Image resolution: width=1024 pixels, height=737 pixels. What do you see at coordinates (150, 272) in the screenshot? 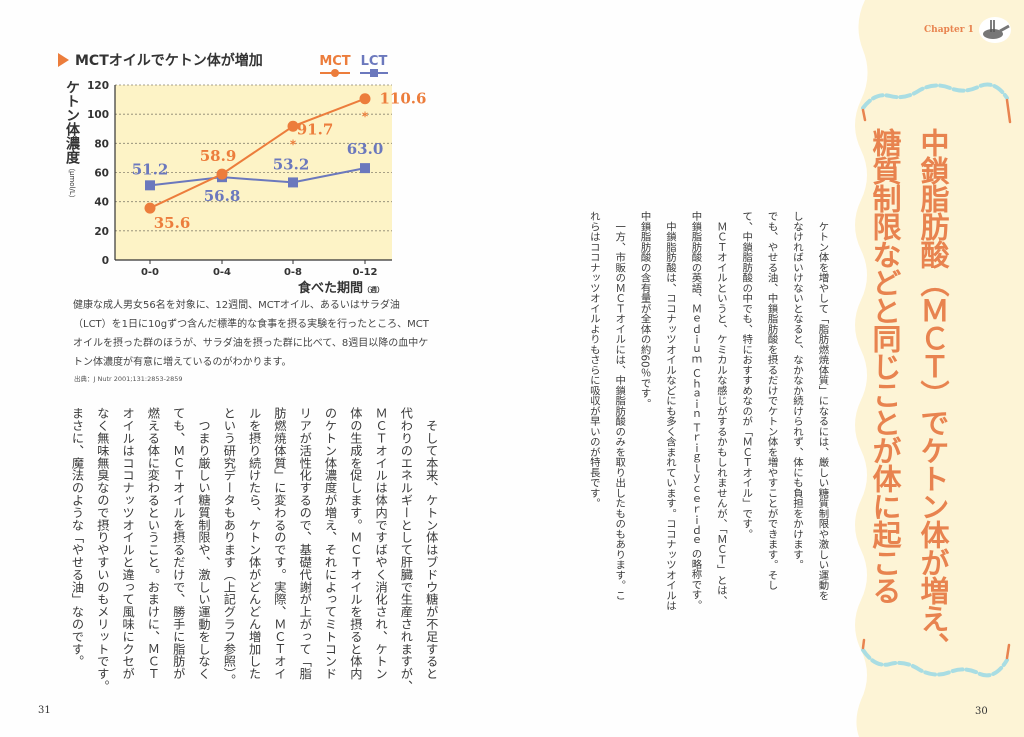
I see `x-tick-label: 0-0` at bounding box center [150, 272].